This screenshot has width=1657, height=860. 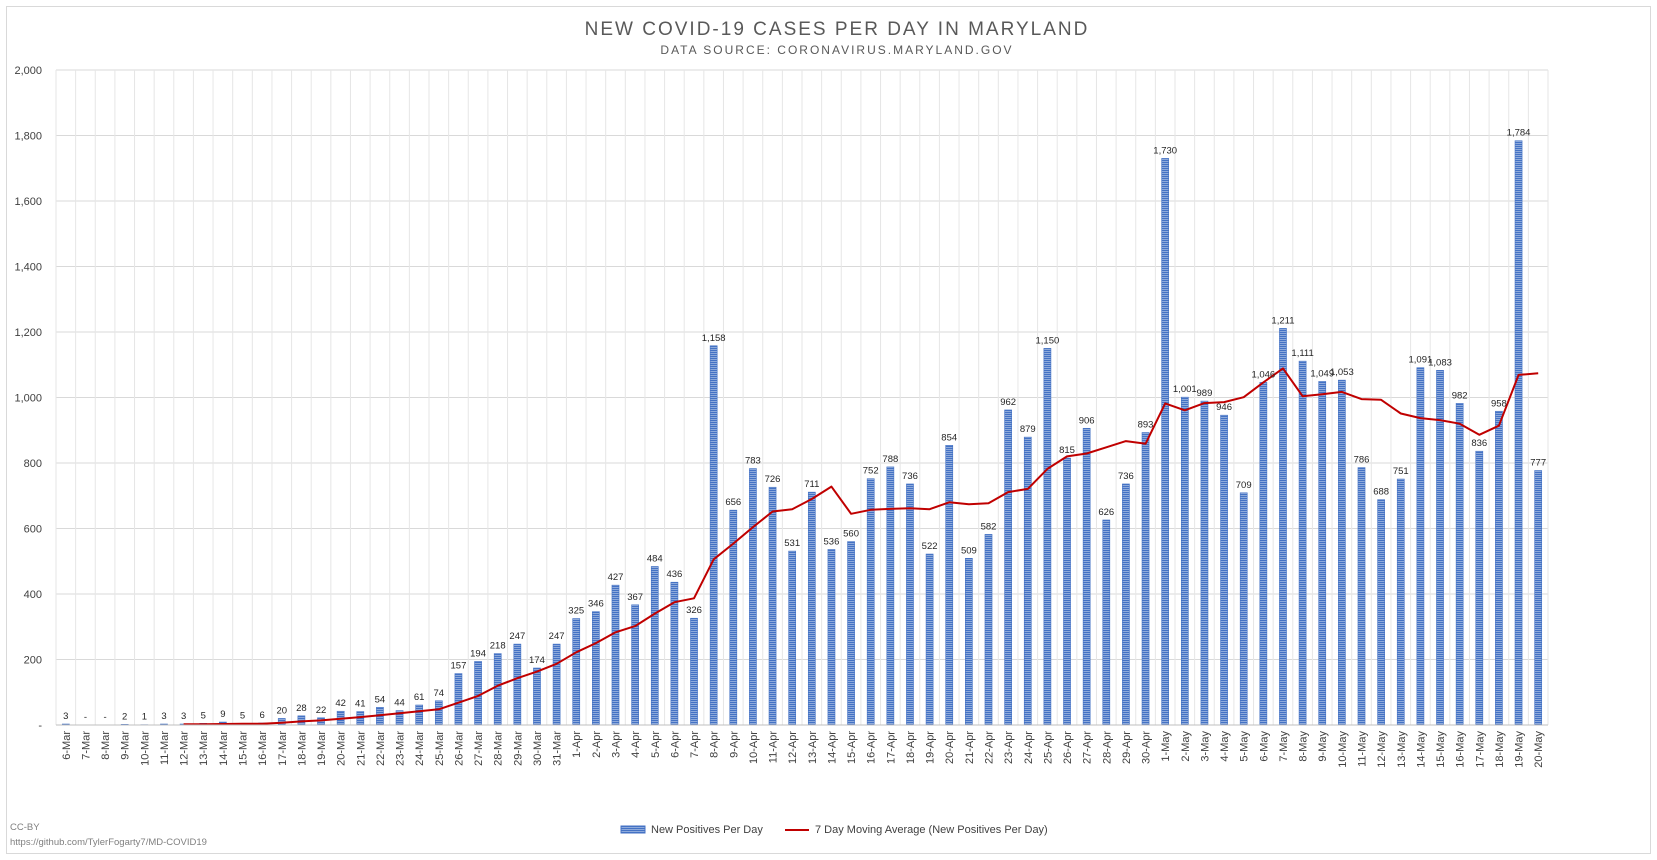 I want to click on x-tick-label: 14-May, so click(x=1421, y=749).